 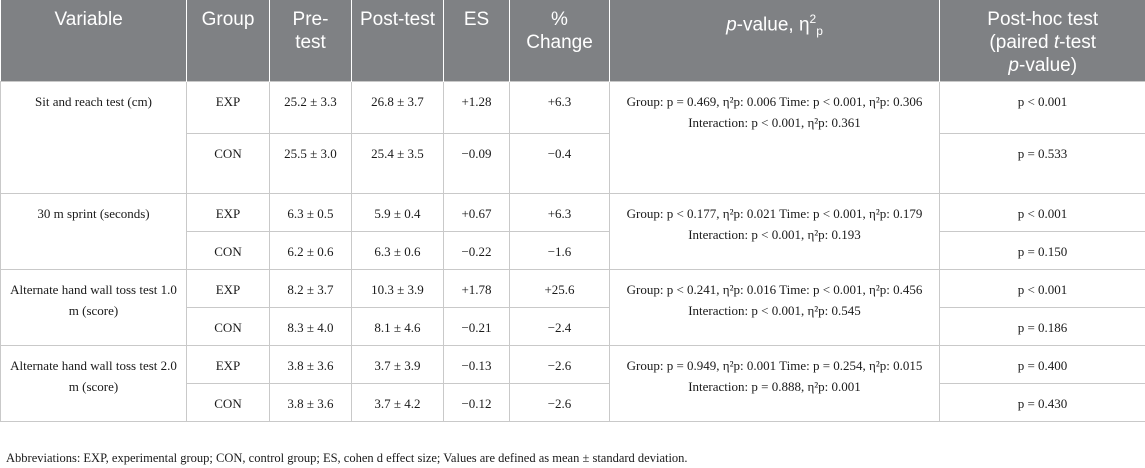 What do you see at coordinates (93, 231) in the screenshot?
I see `variable-cell: 30 m sprint (seconds)` at bounding box center [93, 231].